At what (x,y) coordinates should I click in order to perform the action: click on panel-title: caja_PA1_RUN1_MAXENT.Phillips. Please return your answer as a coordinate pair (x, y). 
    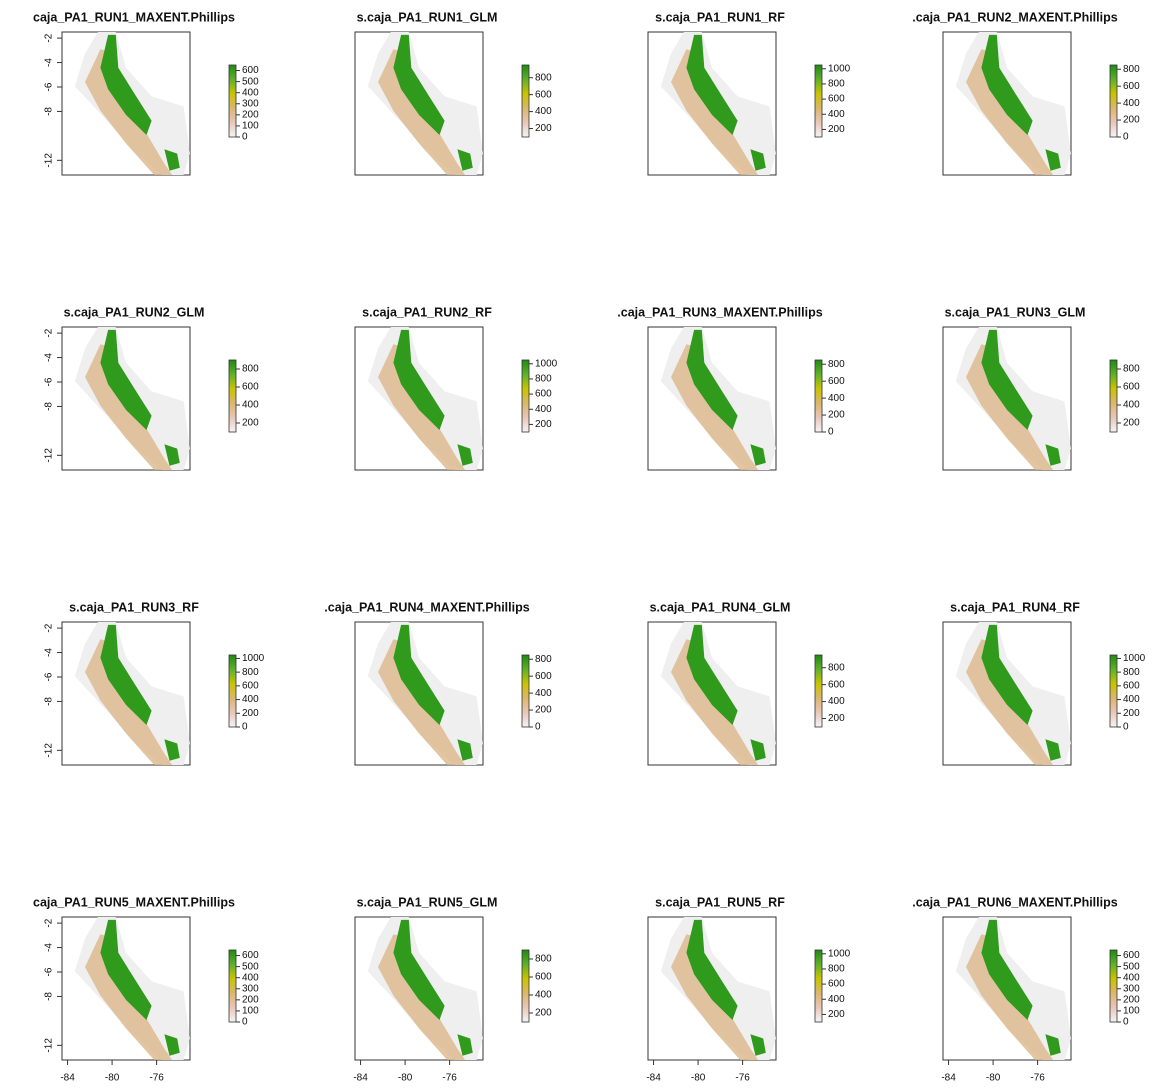
    Looking at the image, I should click on (134, 17).